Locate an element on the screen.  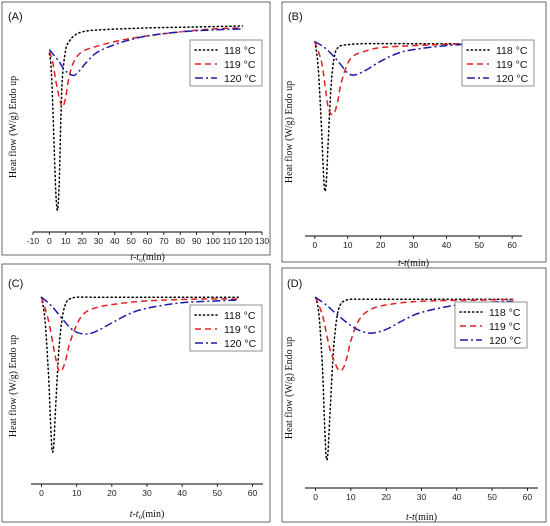
x-tick-label: 130 is located at coordinates (262, 241).